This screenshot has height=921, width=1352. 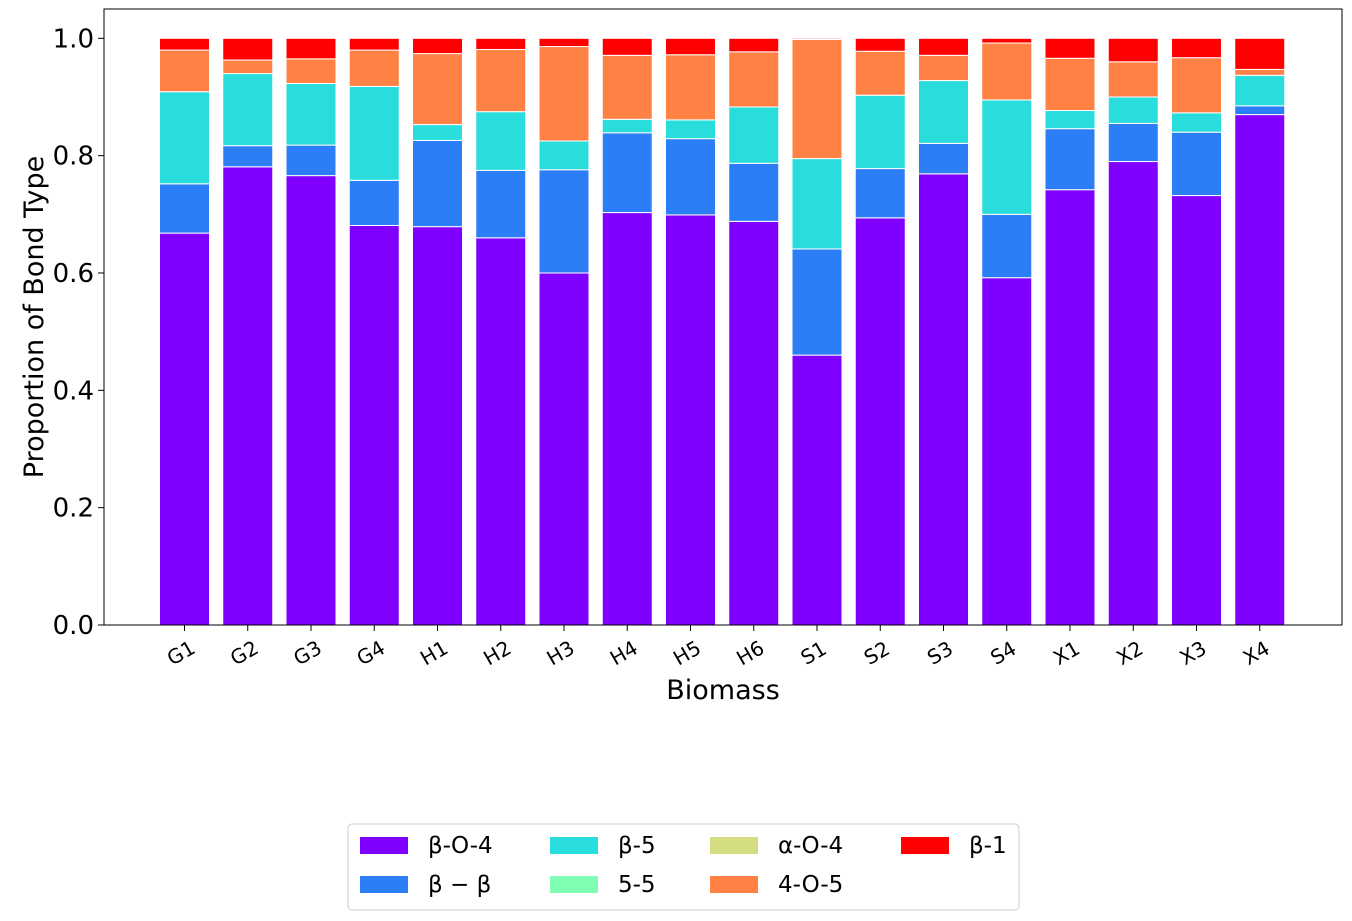 What do you see at coordinates (73, 157) in the screenshot?
I see `y-tick-label: 0.8` at bounding box center [73, 157].